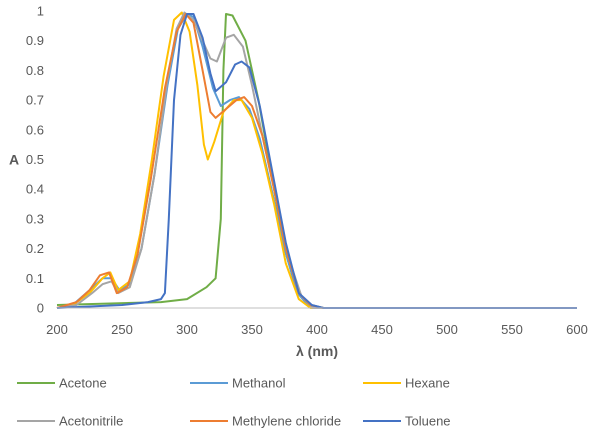 The image size is (592, 433). Describe the element at coordinates (427, 383) in the screenshot. I see `legend-label: Hexane` at that location.